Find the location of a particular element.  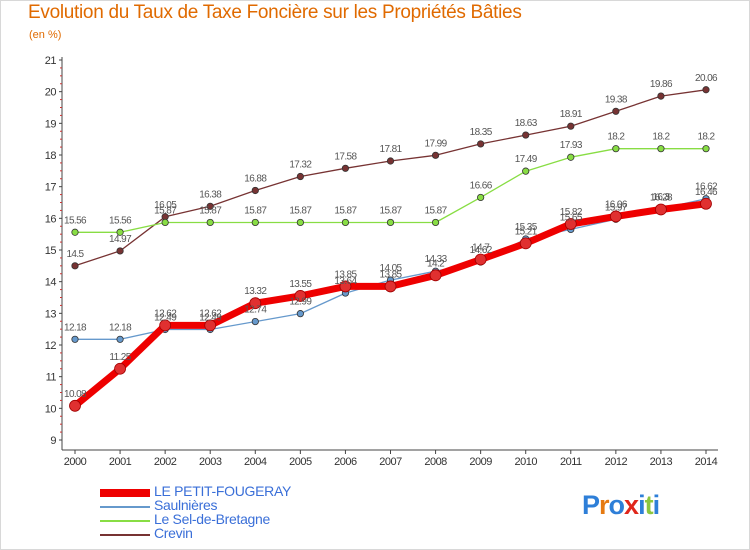

data-label-le-sel-de-bretagne: 16.66 is located at coordinates (481, 185).